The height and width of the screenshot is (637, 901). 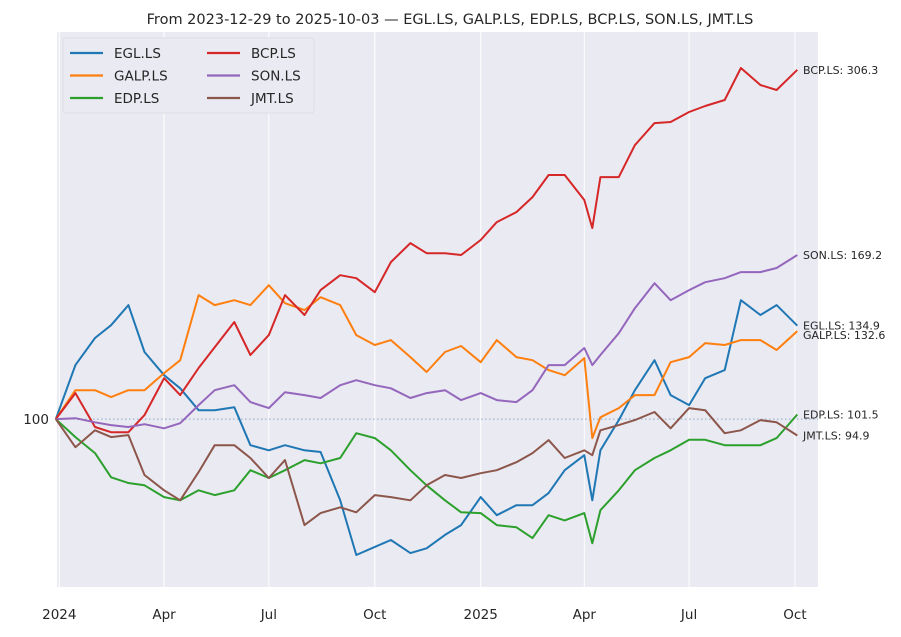 What do you see at coordinates (835, 435) in the screenshot?
I see `end-label-jmt-ls: JMT.LS: 94.9` at bounding box center [835, 435].